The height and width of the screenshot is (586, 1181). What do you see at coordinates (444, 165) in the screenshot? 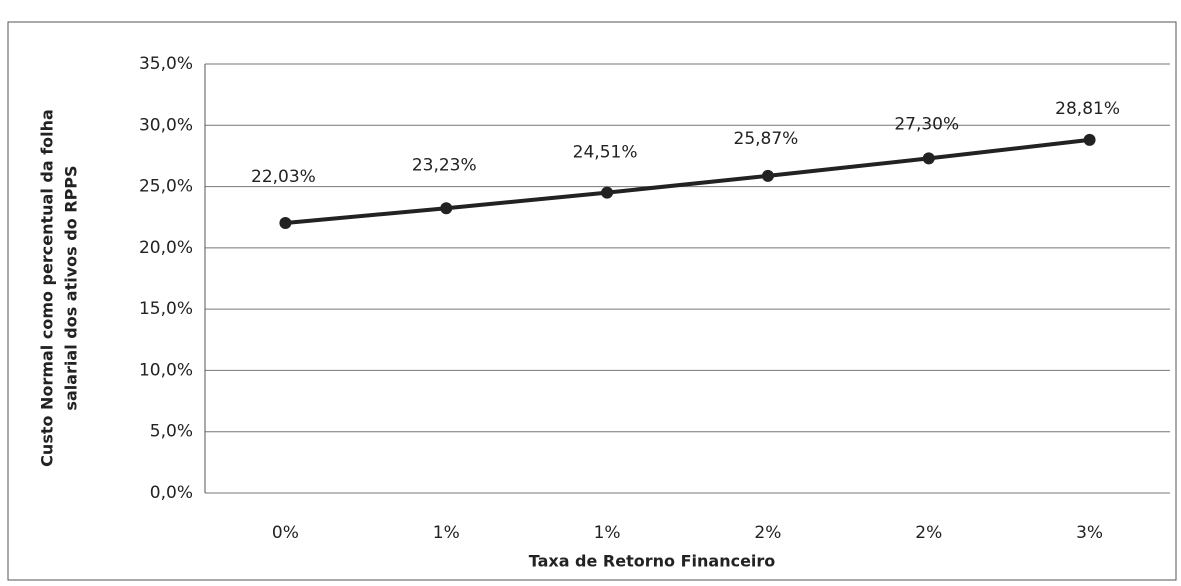
I see `data-label: 23,23%` at bounding box center [444, 165].